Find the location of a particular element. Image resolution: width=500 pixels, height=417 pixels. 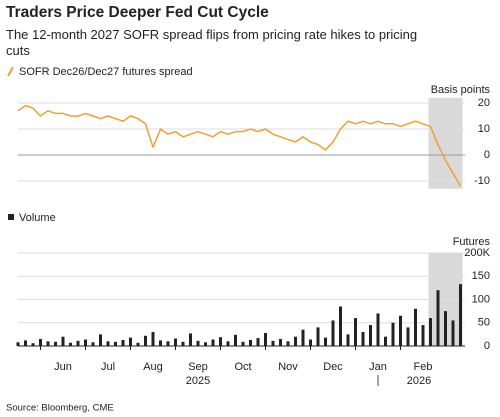

x-tick-label: Jan is located at coordinates (378, 367).